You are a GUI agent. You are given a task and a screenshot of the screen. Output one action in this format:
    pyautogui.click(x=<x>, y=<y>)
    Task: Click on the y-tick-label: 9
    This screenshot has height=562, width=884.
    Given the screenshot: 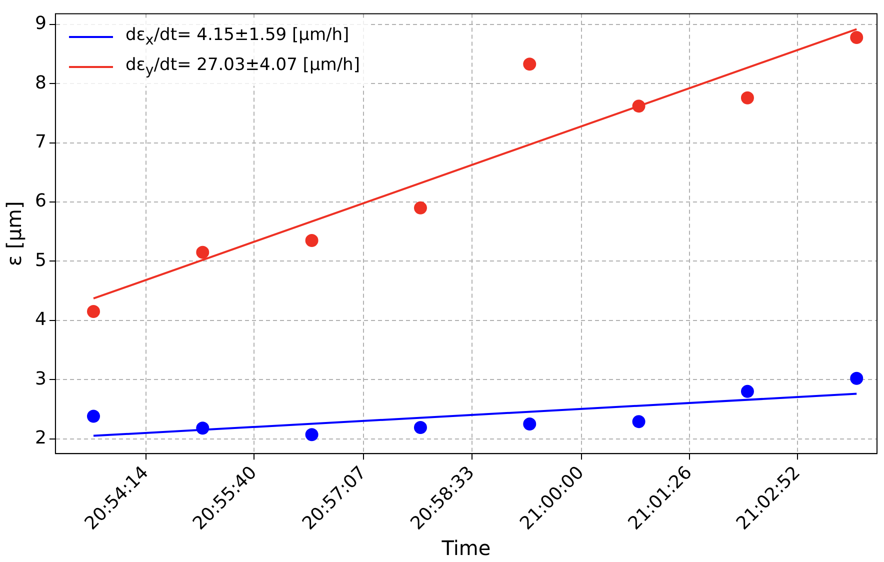 What is the action you would take?
    pyautogui.click(x=40, y=23)
    